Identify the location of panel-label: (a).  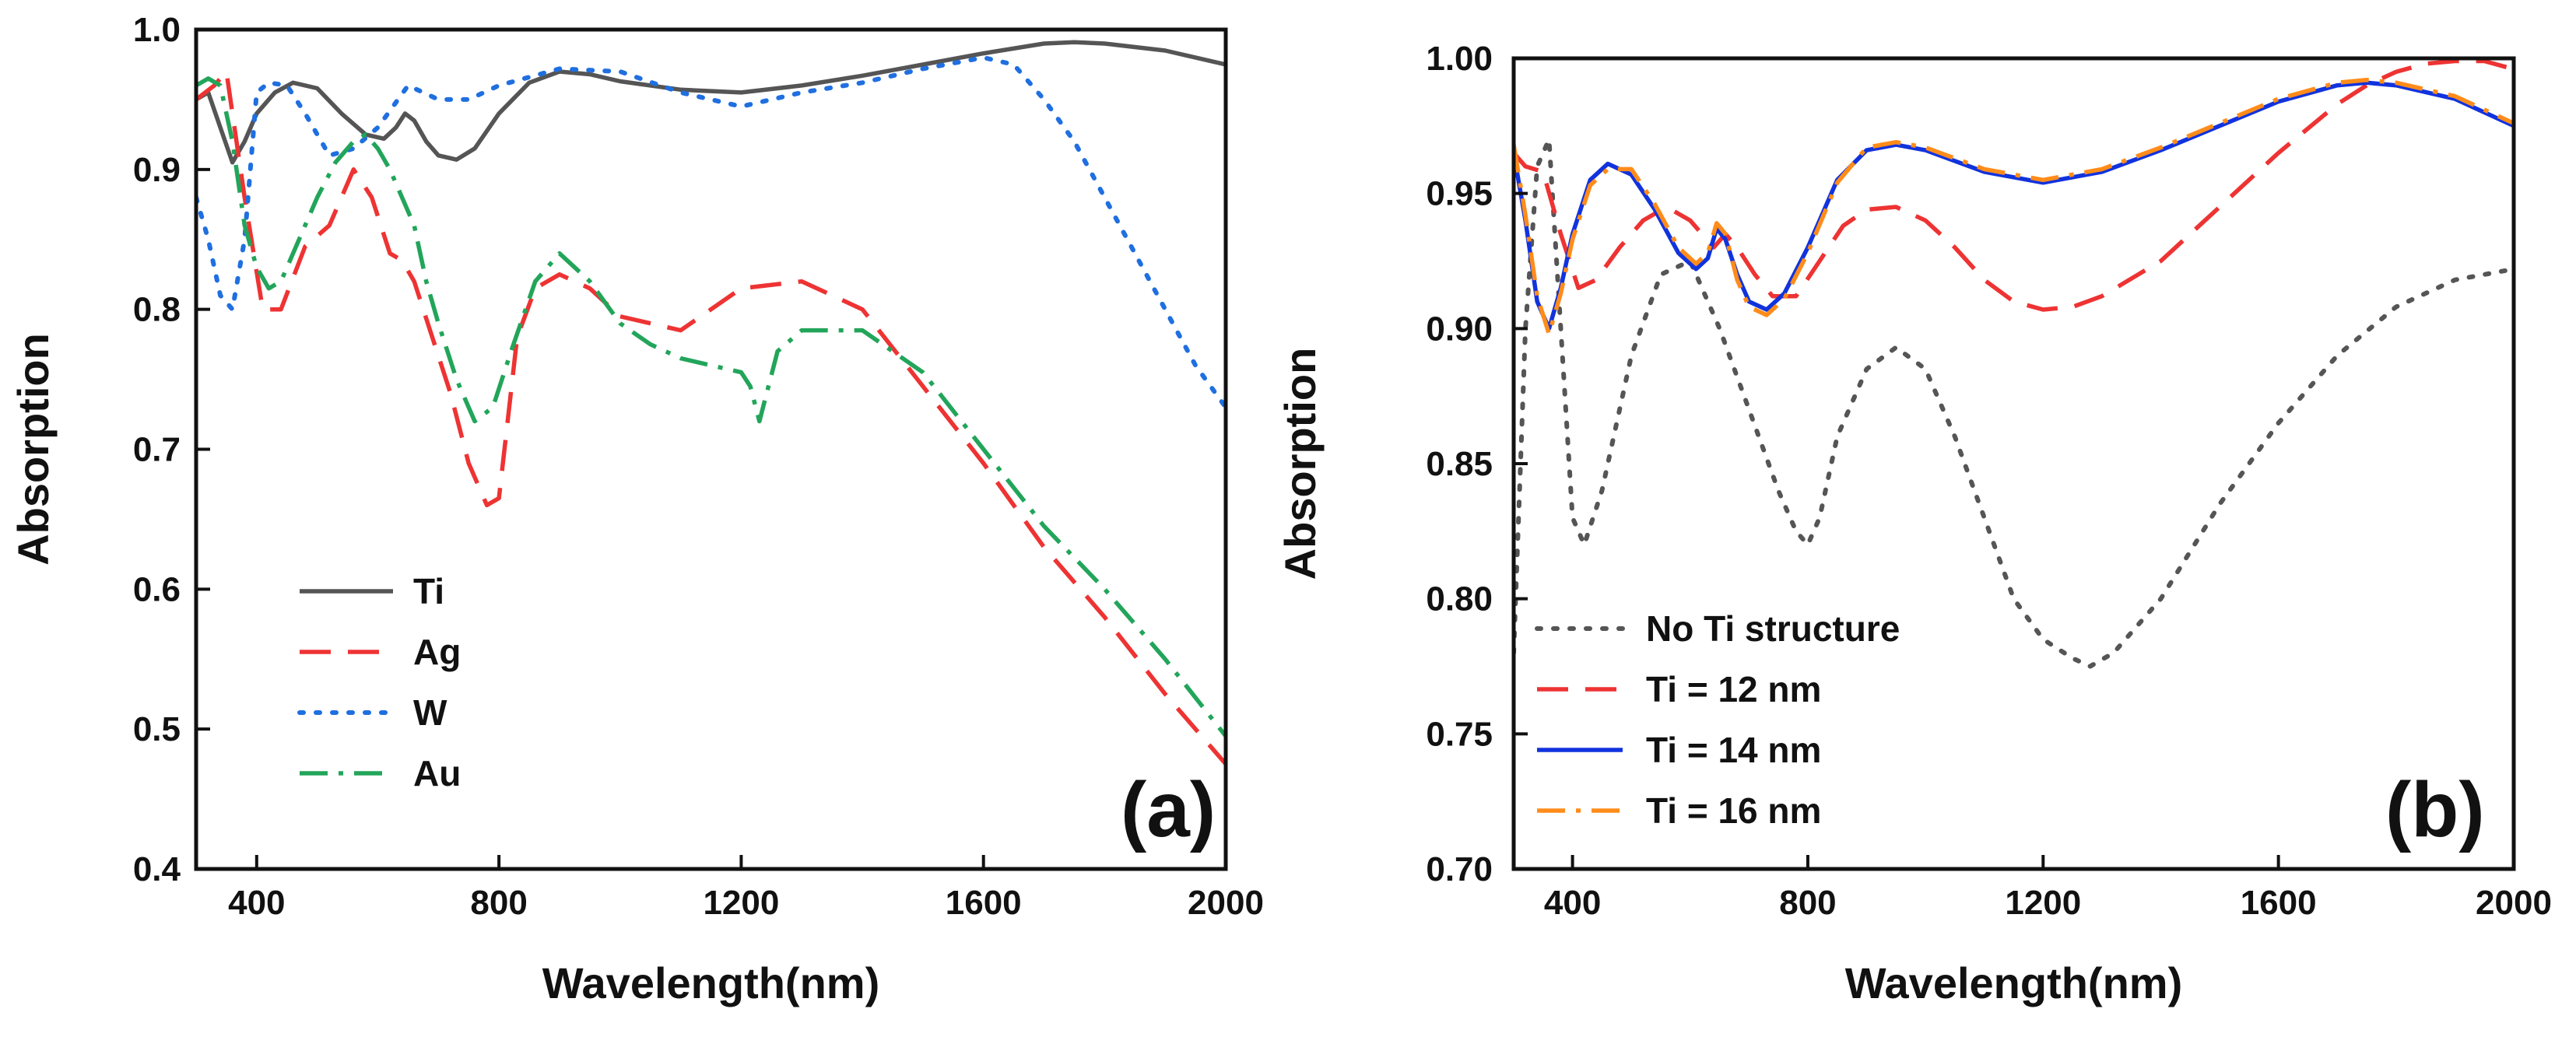
(1169, 809).